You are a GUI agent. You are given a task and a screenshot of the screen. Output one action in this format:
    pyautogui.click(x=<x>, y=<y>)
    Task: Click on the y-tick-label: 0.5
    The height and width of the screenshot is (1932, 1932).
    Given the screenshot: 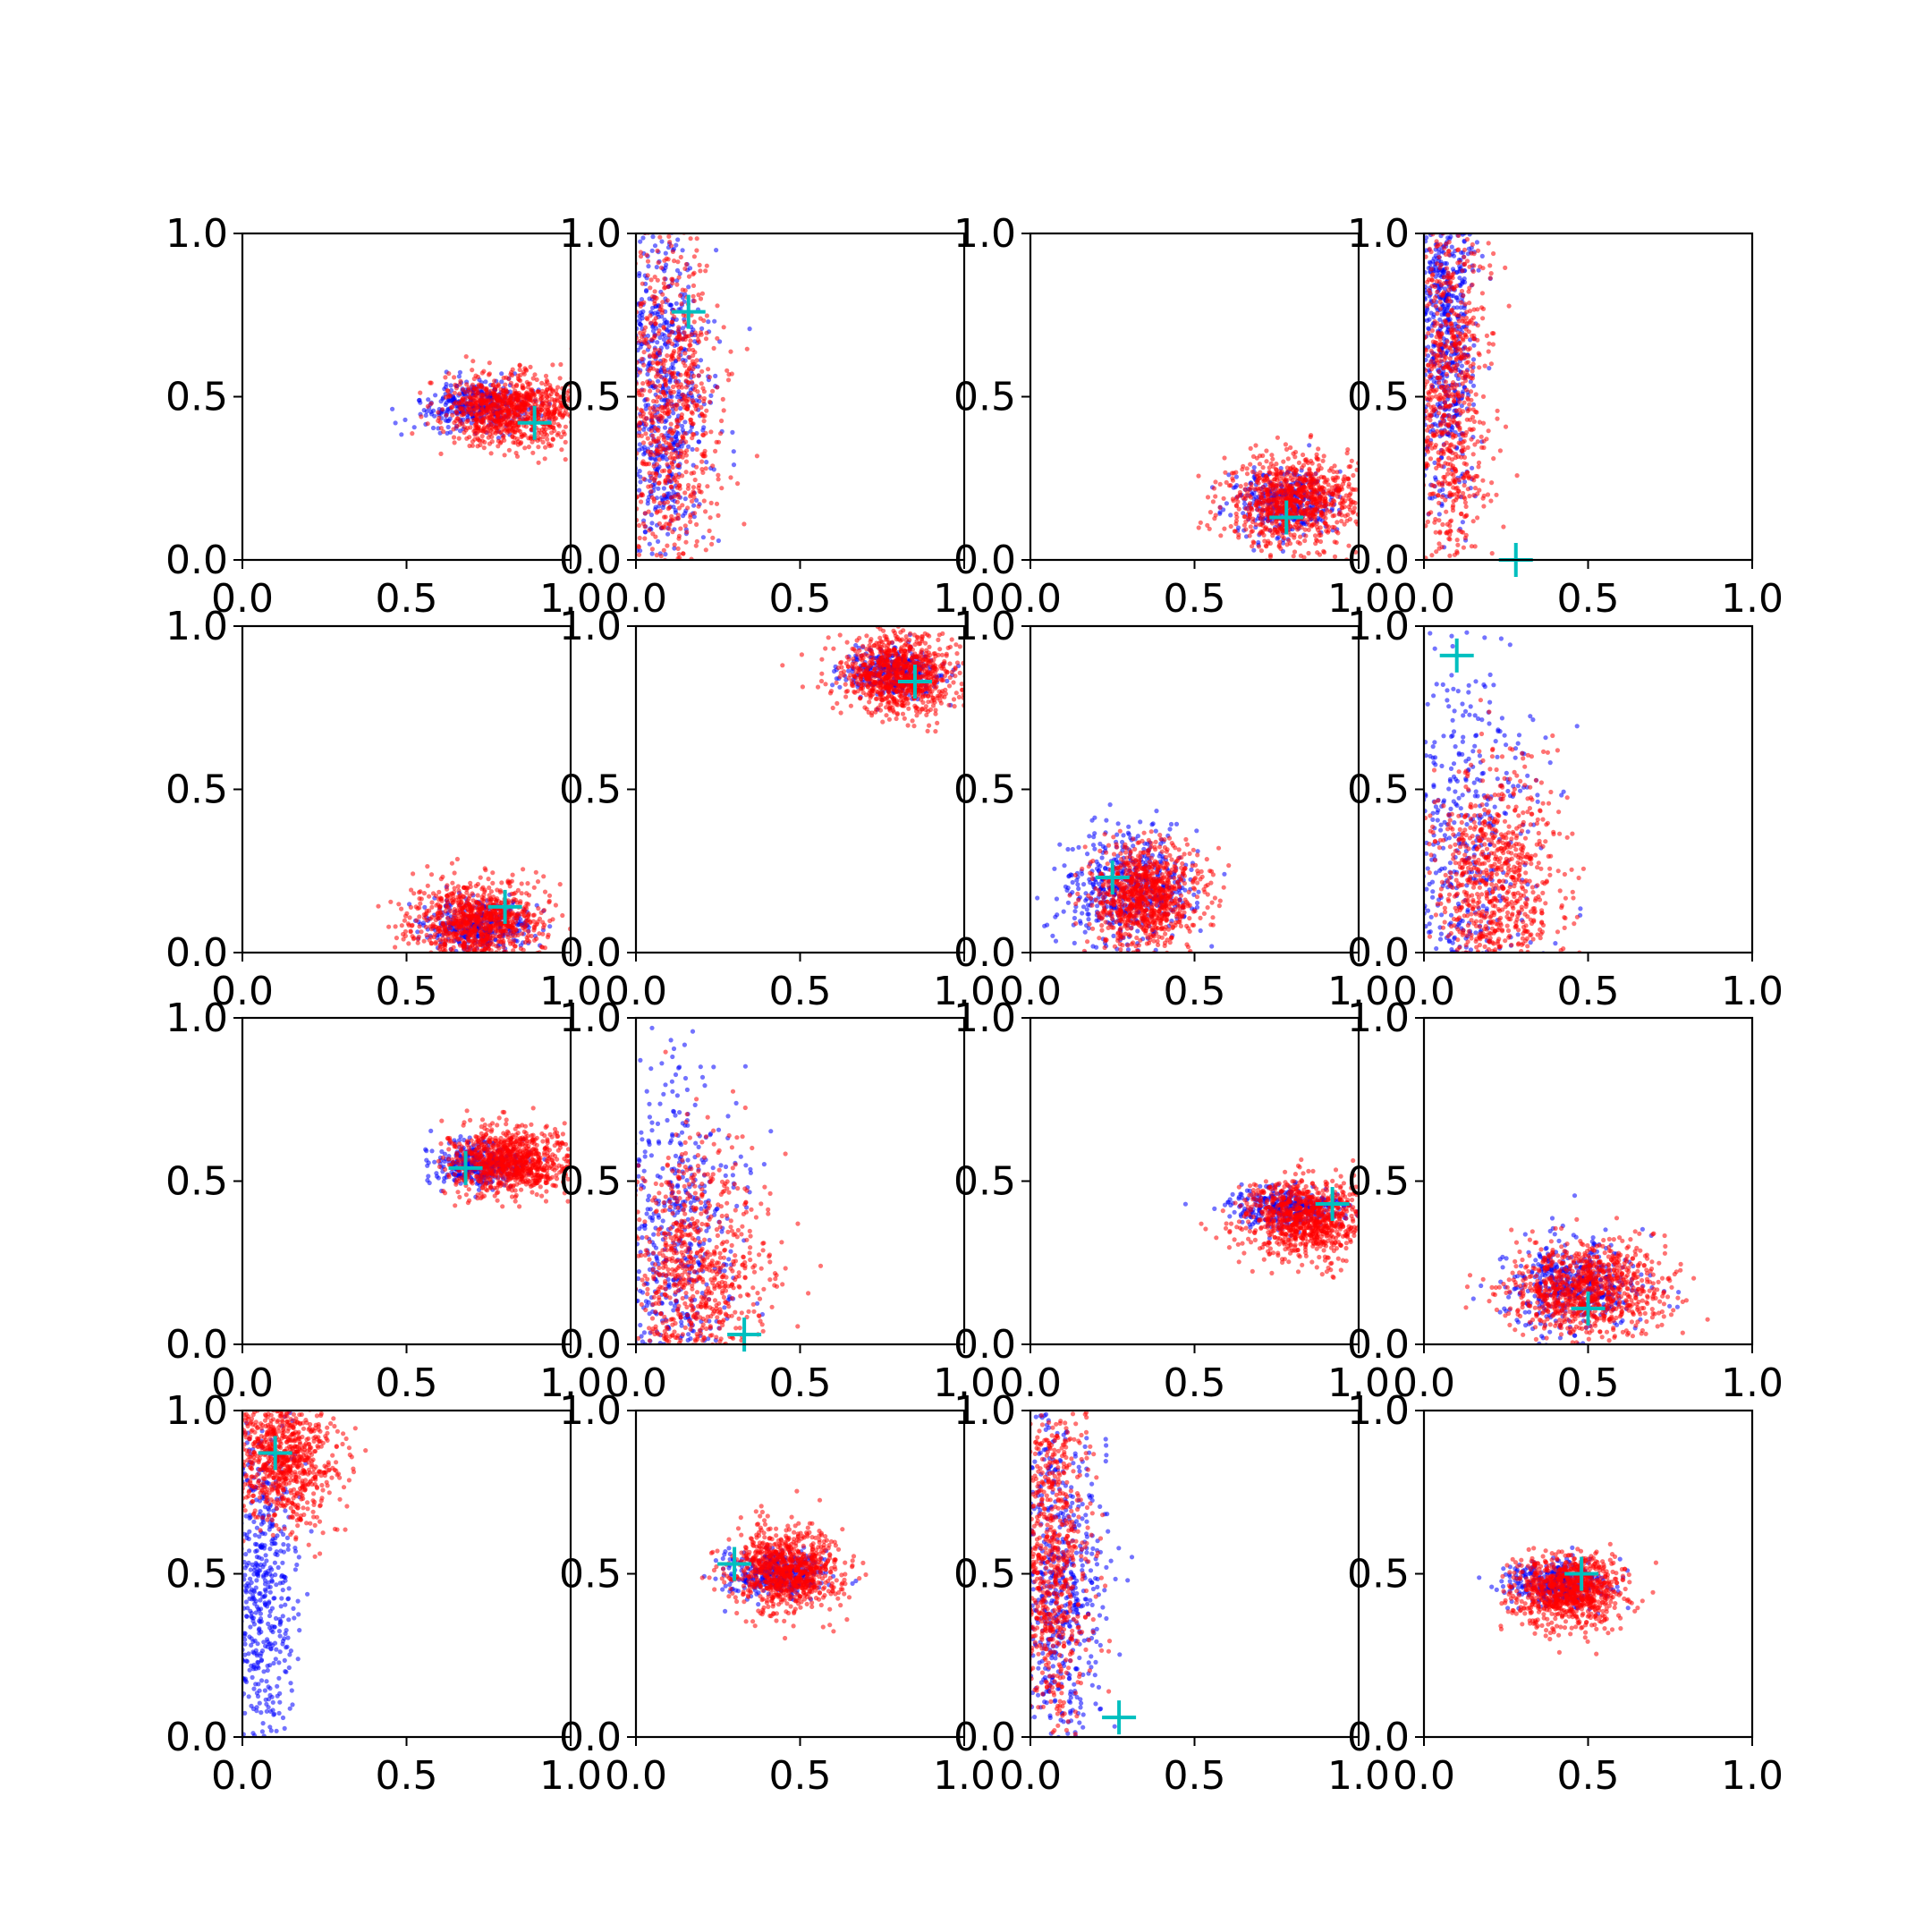 What is the action you would take?
    pyautogui.click(x=984, y=397)
    